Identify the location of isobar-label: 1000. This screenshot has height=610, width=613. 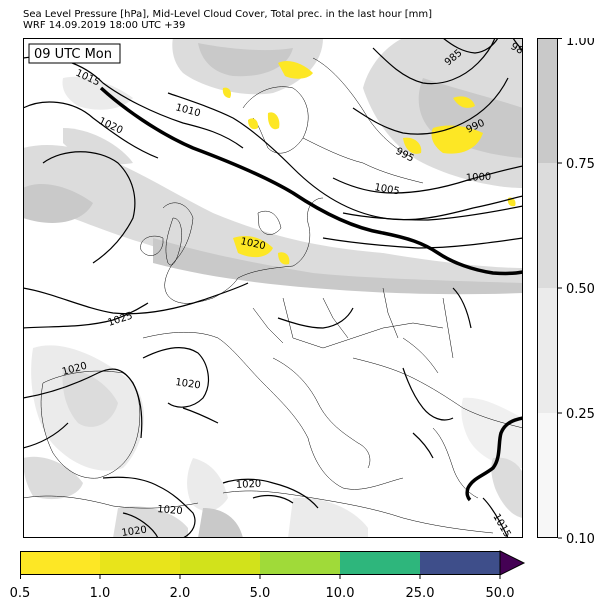
(479, 178).